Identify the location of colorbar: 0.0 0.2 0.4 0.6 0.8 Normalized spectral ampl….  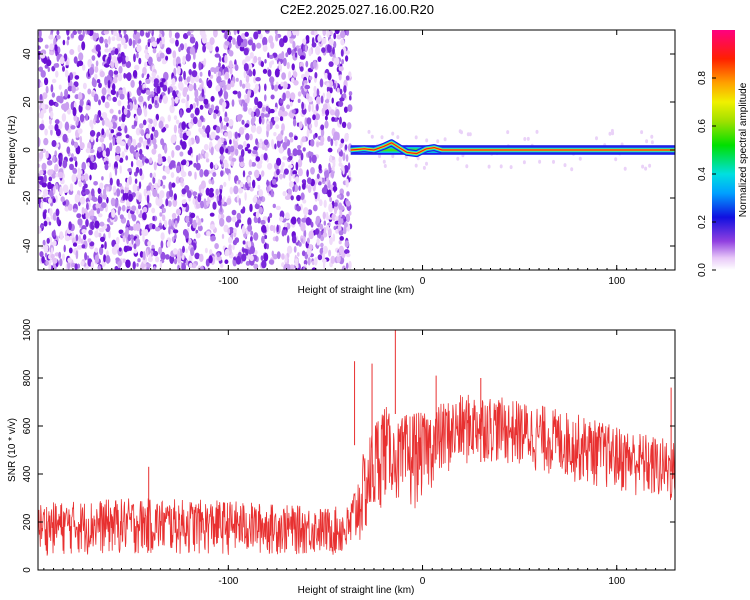
(723, 153).